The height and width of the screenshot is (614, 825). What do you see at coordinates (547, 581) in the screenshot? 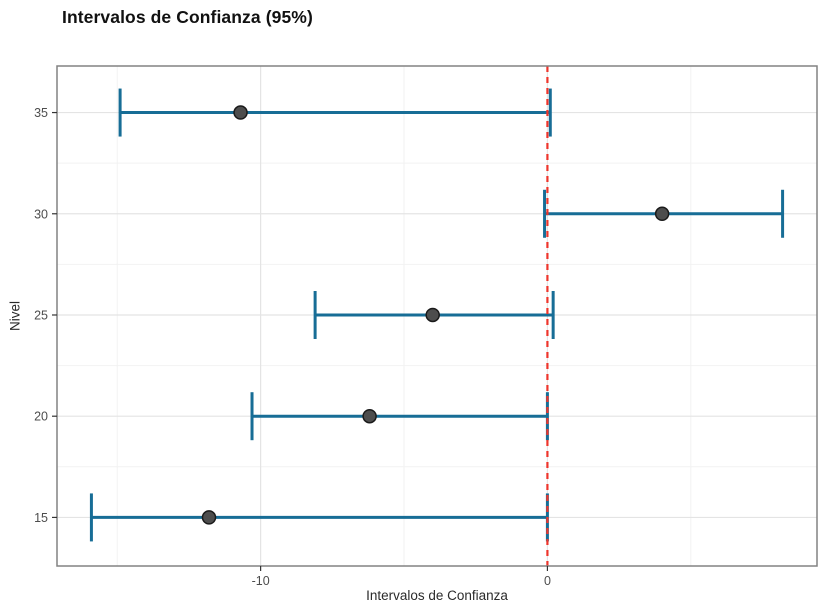
I see `x-tick-label: 0` at bounding box center [547, 581].